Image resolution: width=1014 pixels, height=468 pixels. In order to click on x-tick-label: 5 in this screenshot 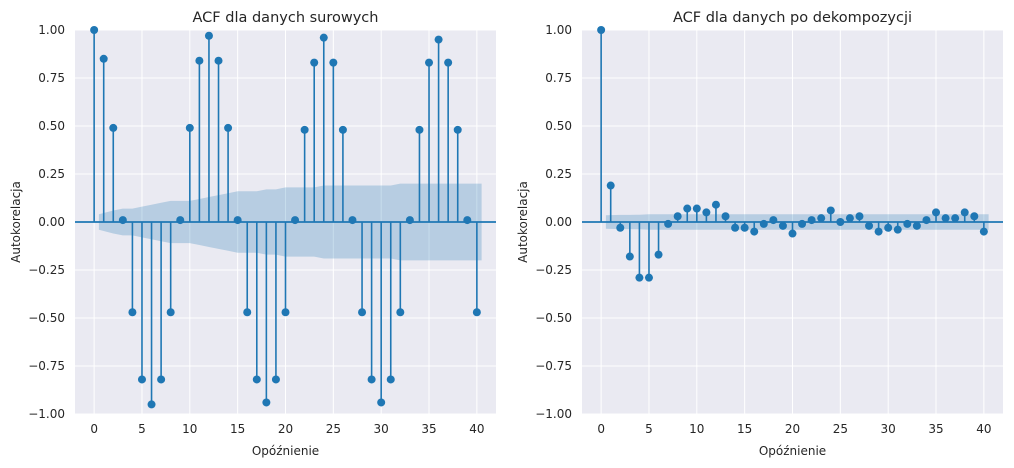, I will do `click(649, 429)`.